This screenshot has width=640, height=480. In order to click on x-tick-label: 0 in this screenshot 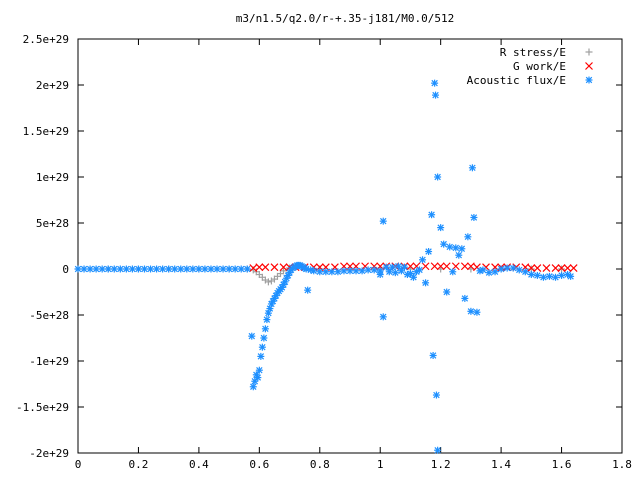, I will do `click(78, 464)`.